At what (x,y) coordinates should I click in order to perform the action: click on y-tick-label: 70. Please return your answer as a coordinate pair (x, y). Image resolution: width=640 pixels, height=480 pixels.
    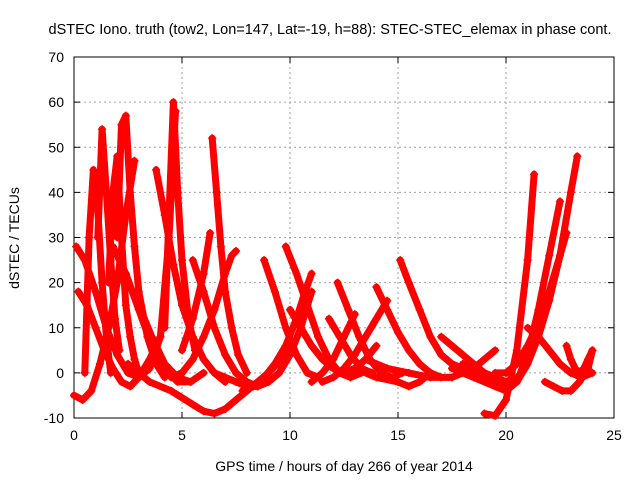
    Looking at the image, I should click on (56, 57).